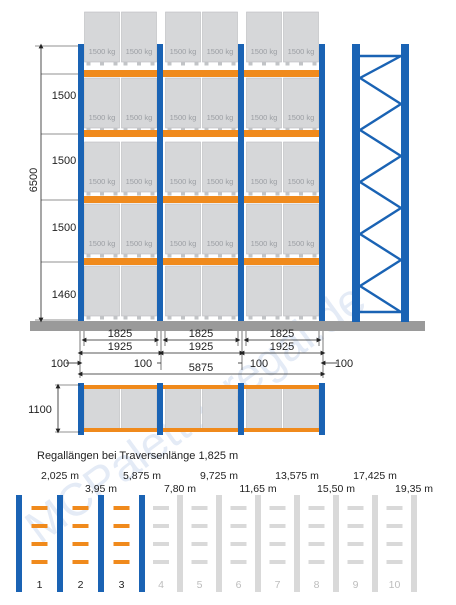 The image size is (456, 605). Describe the element at coordinates (282, 347) in the screenshot. I see `bay-outer-3: 1925` at that location.